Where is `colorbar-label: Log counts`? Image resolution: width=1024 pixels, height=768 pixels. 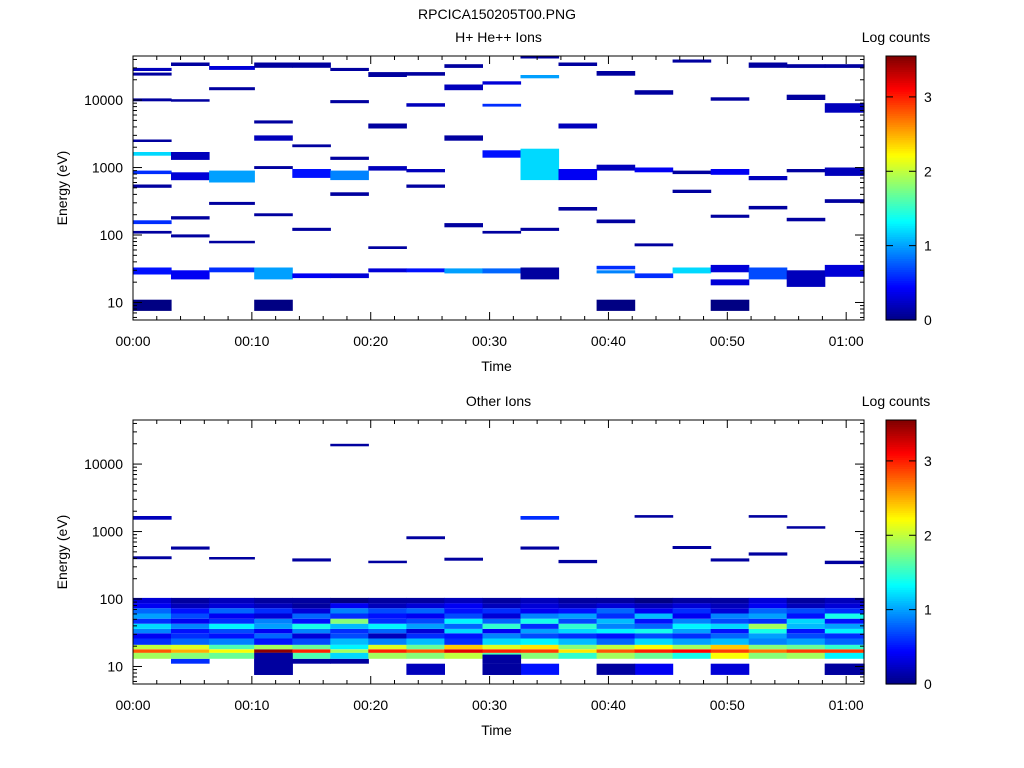 colorbar-label: Log counts is located at coordinates (896, 37).